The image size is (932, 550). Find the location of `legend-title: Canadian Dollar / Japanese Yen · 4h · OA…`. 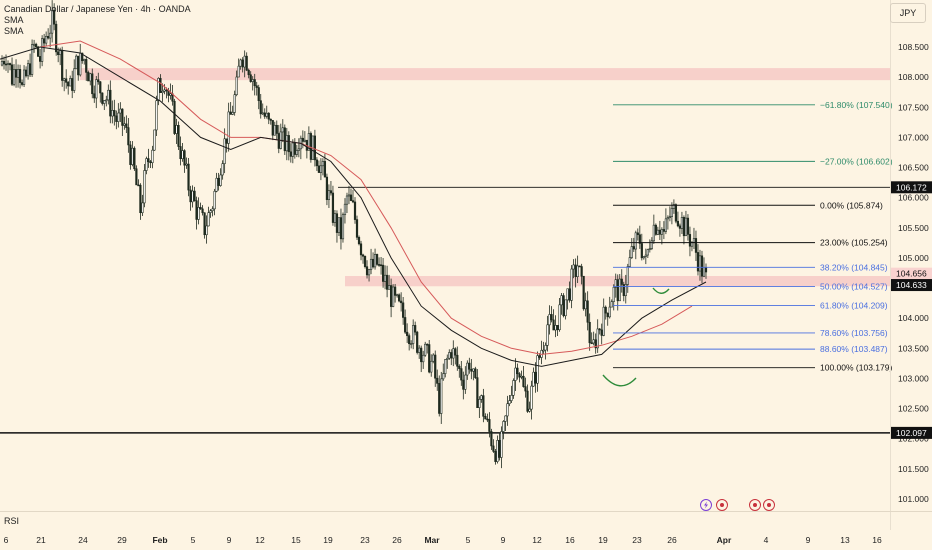

legend-title: Canadian Dollar / Japanese Yen · 4h · OA… is located at coordinates (97, 9).